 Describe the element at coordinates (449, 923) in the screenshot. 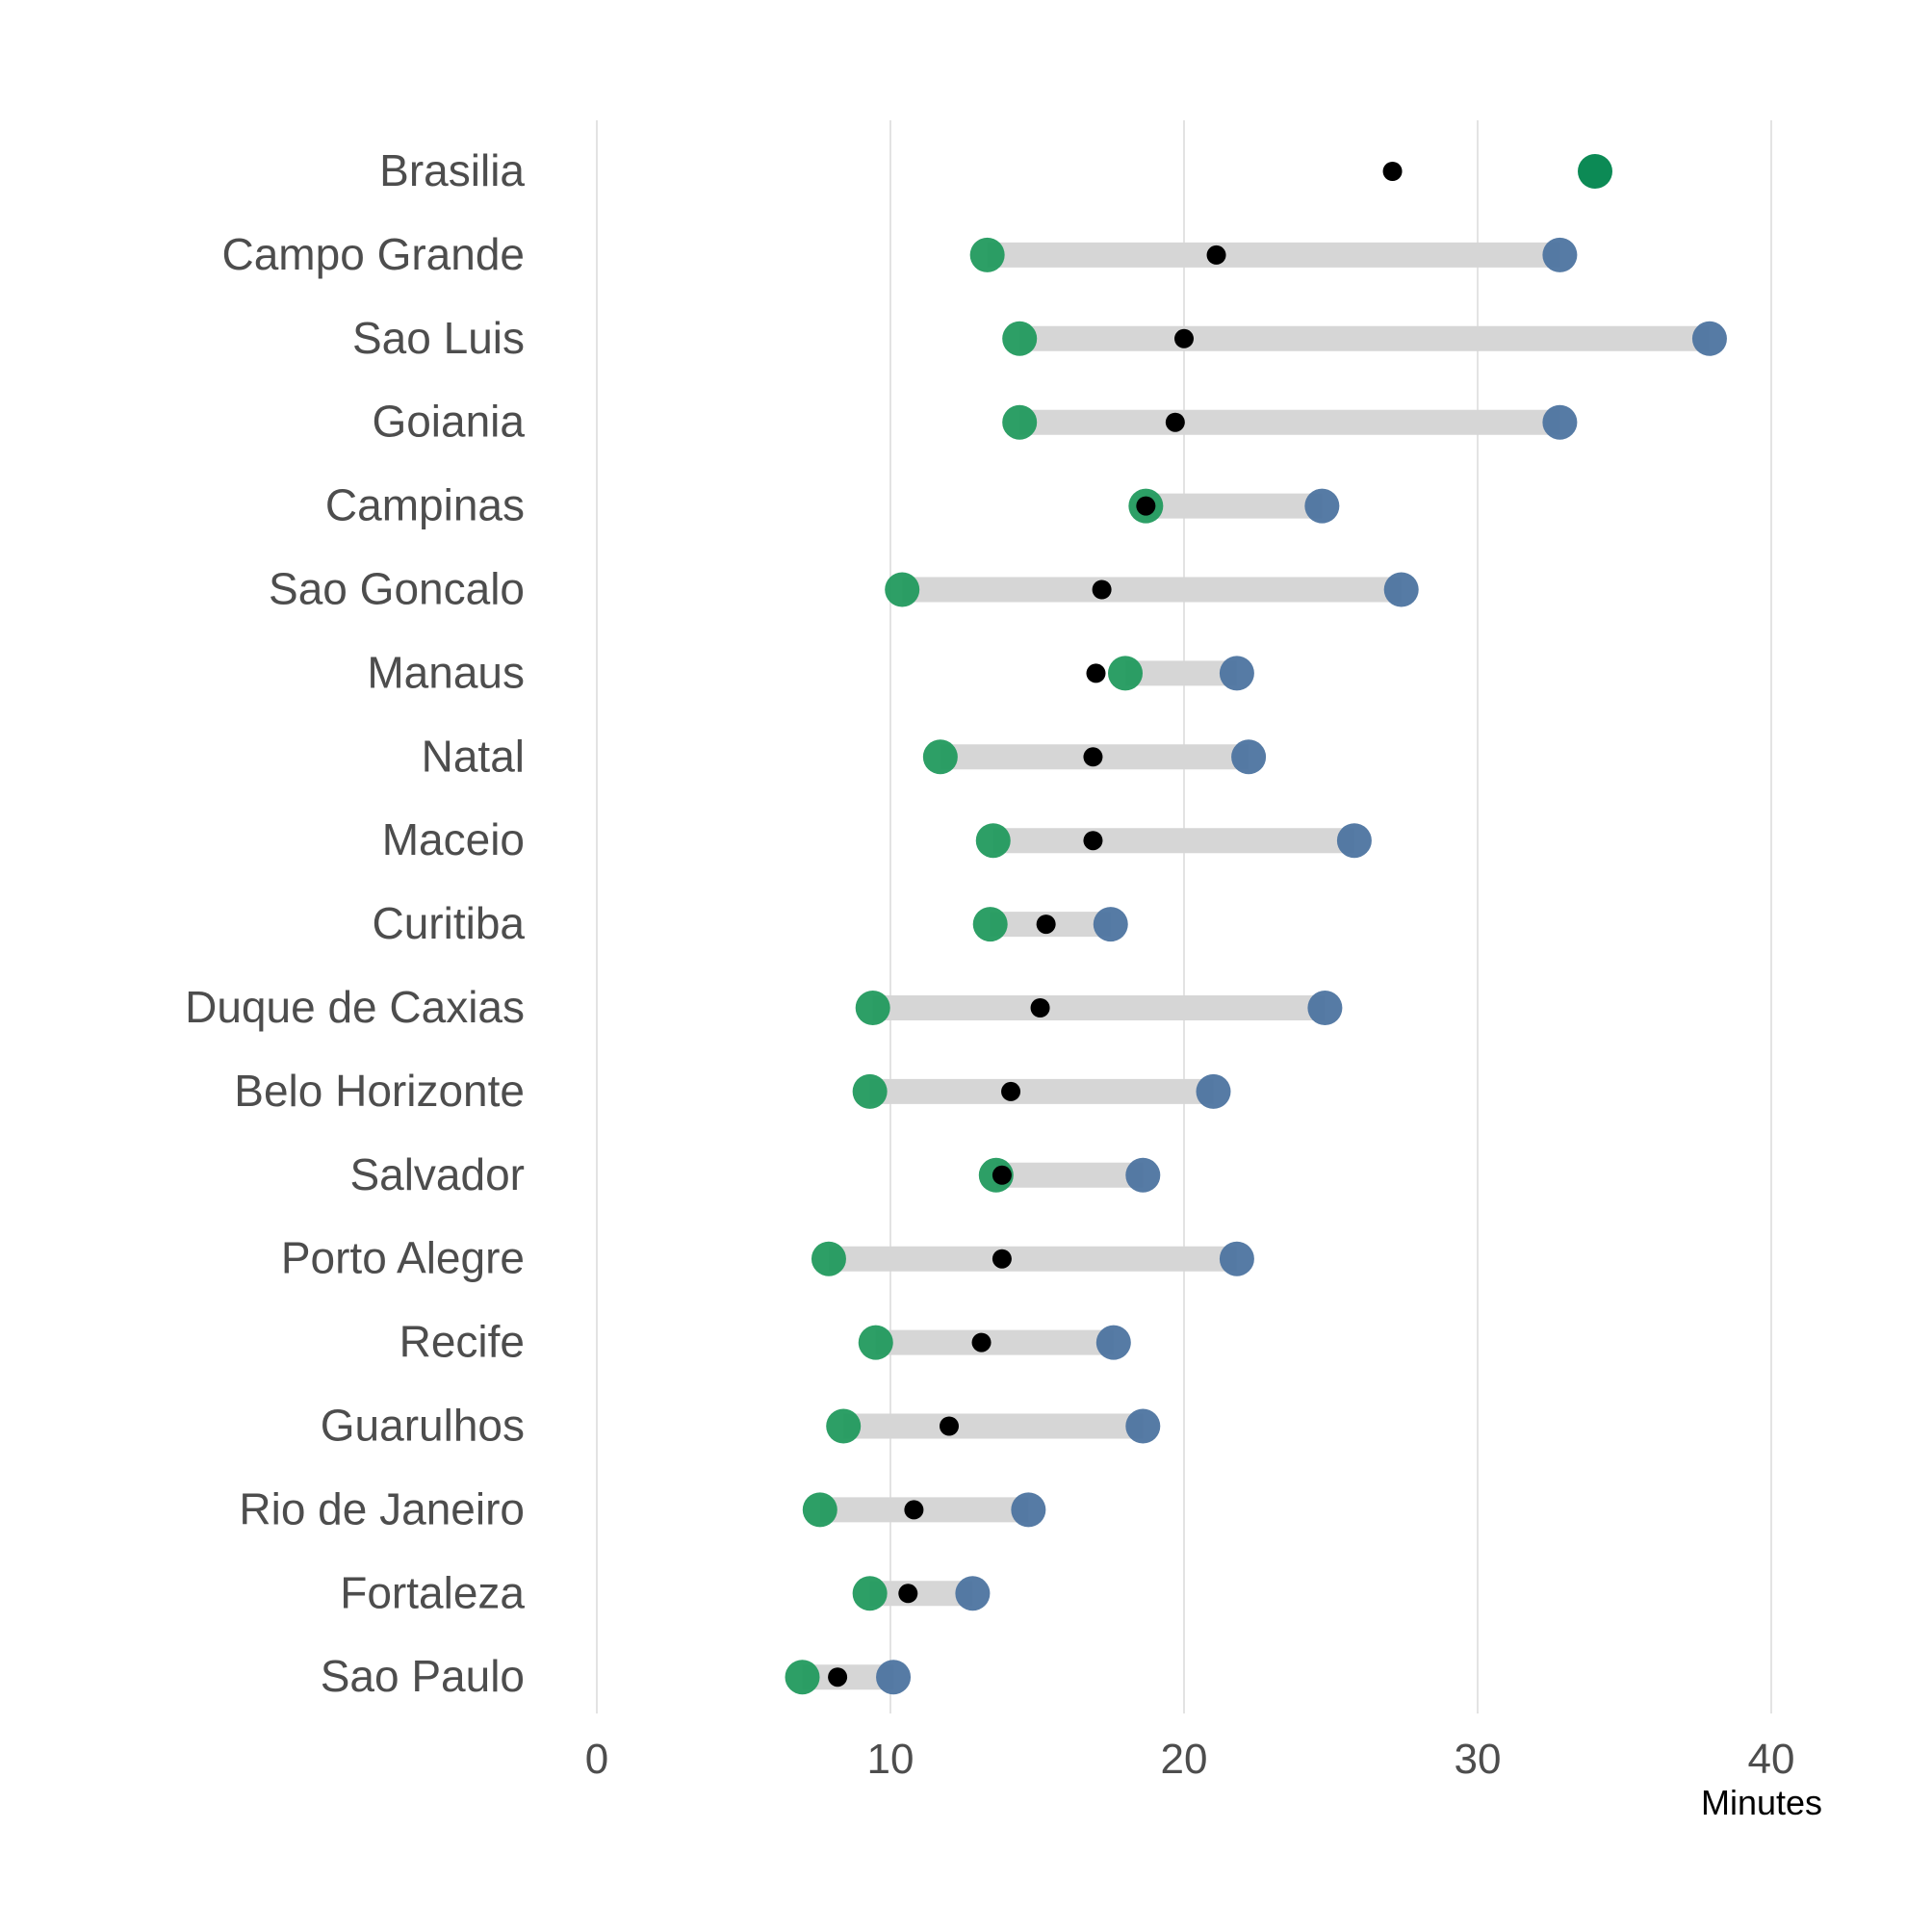

I see `category-label: Curitiba` at that location.